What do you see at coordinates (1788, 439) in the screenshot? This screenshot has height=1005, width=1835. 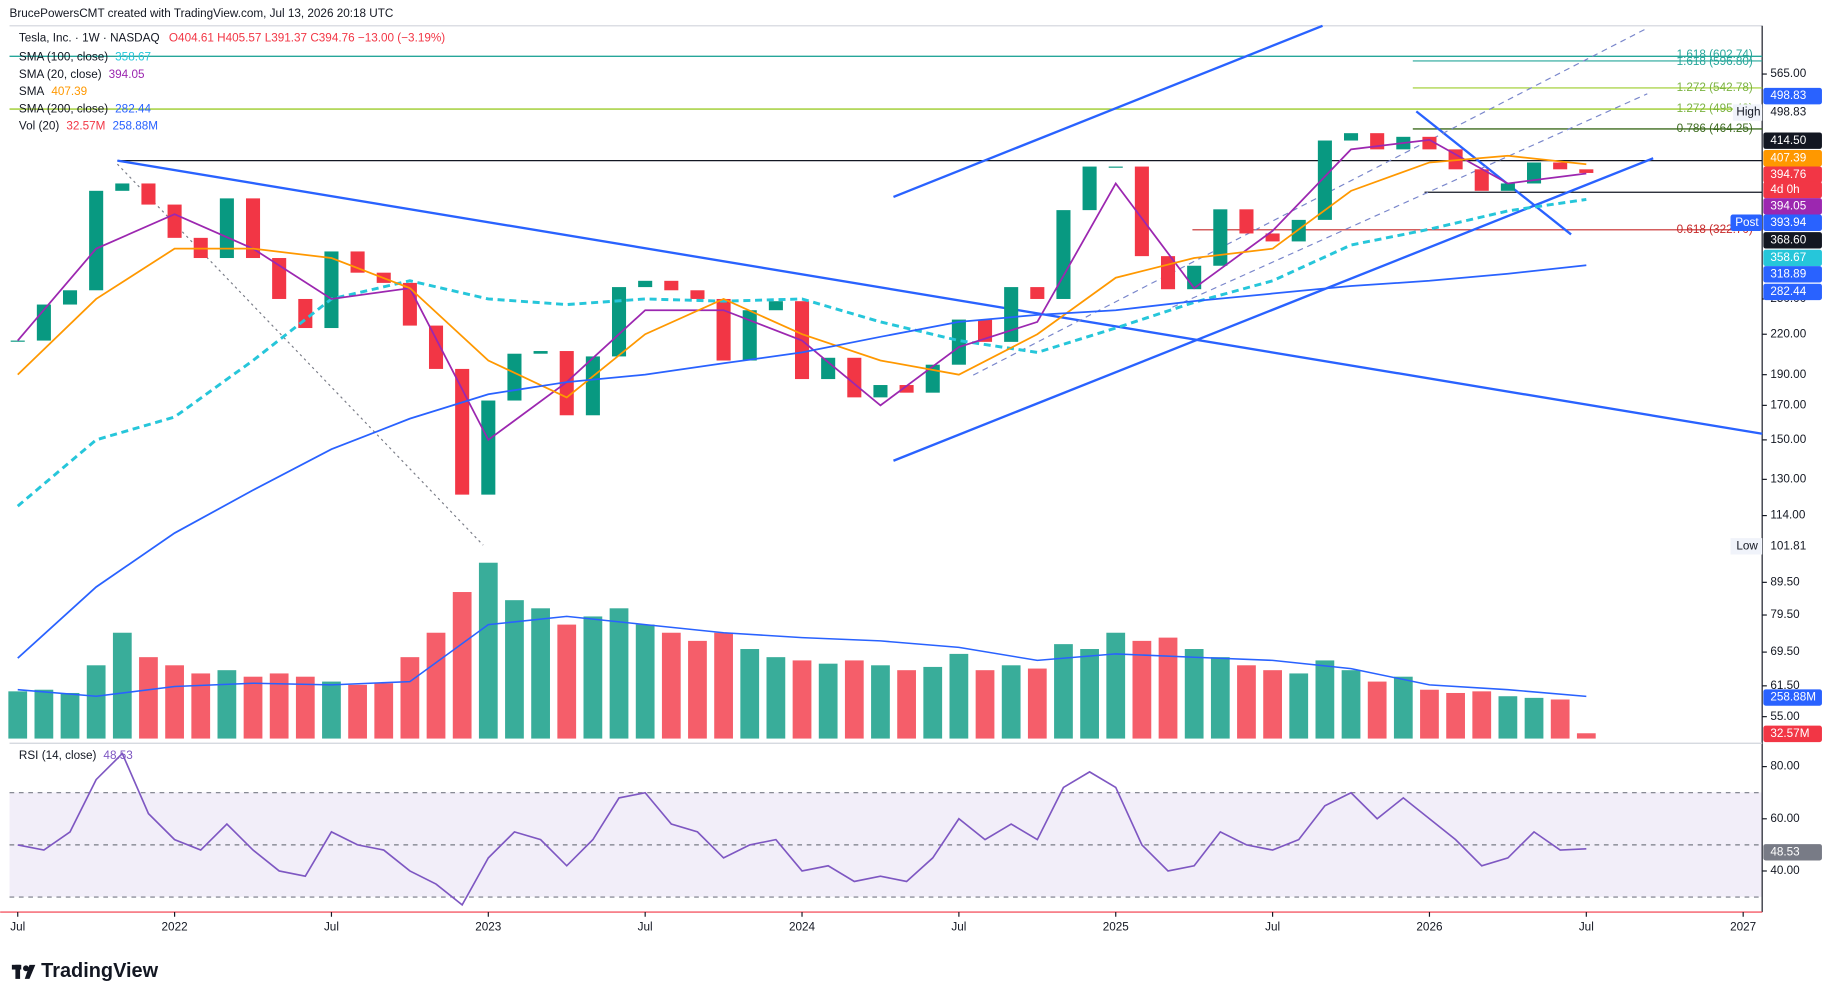 I see `y-tick-label: 150.00` at bounding box center [1788, 439].